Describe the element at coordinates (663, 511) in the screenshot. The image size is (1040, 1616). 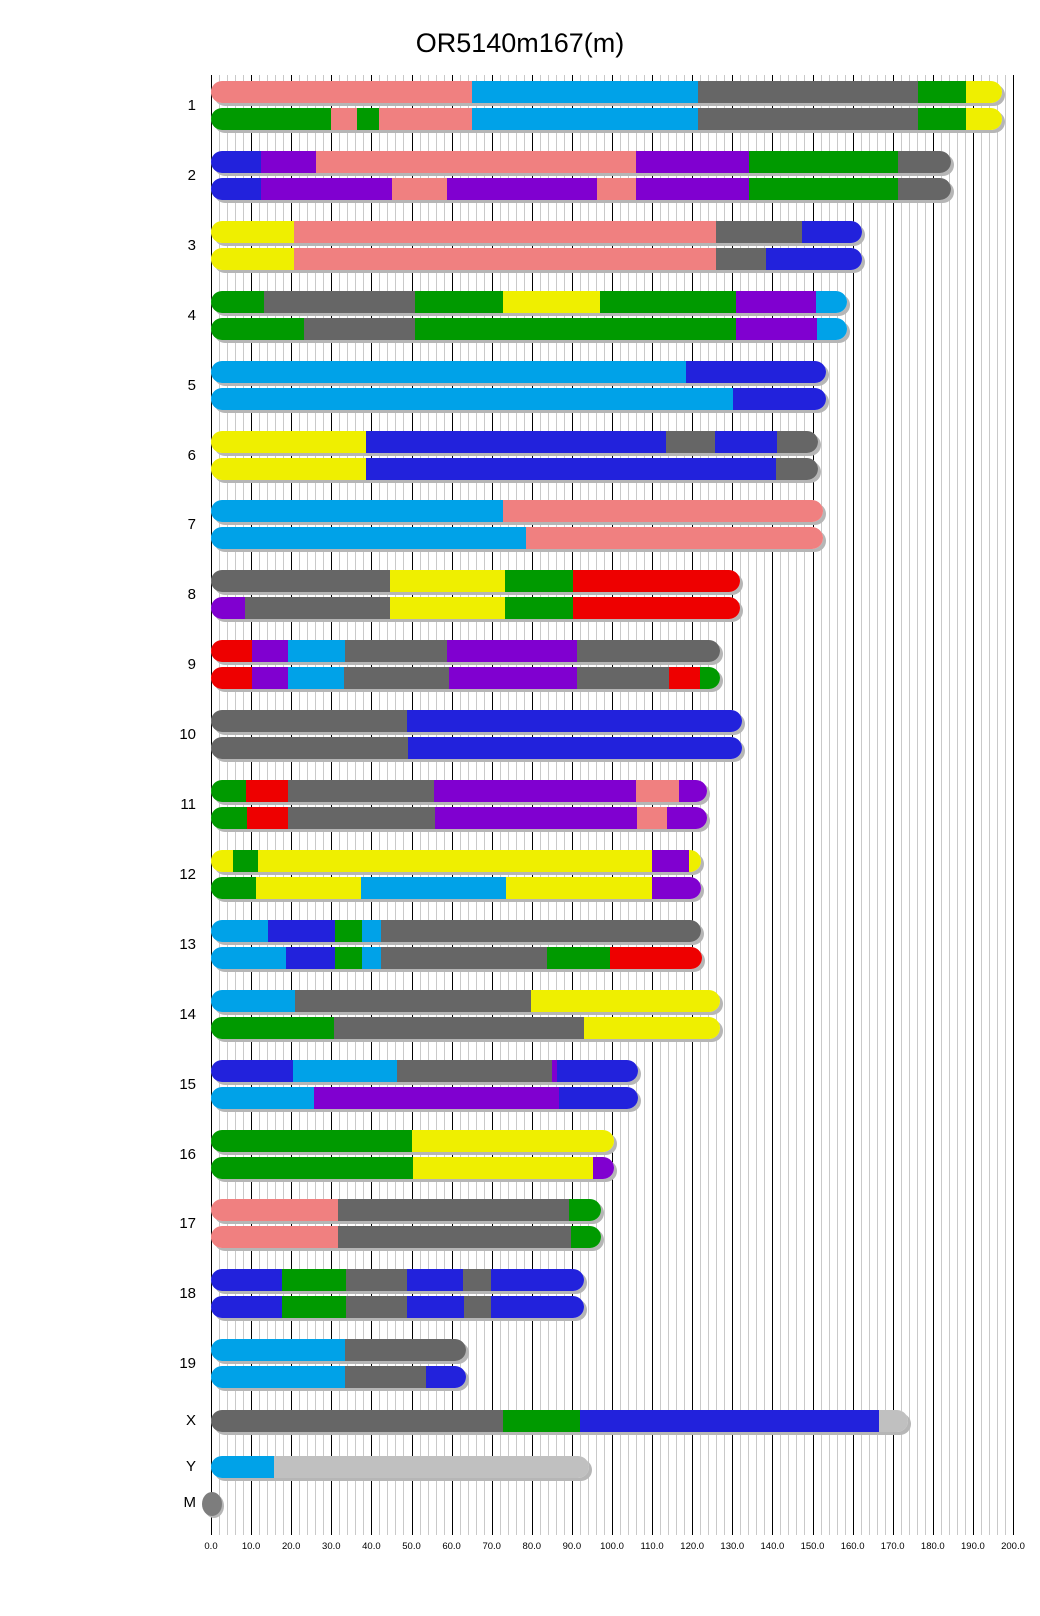
I see `segment-salmon` at that location.